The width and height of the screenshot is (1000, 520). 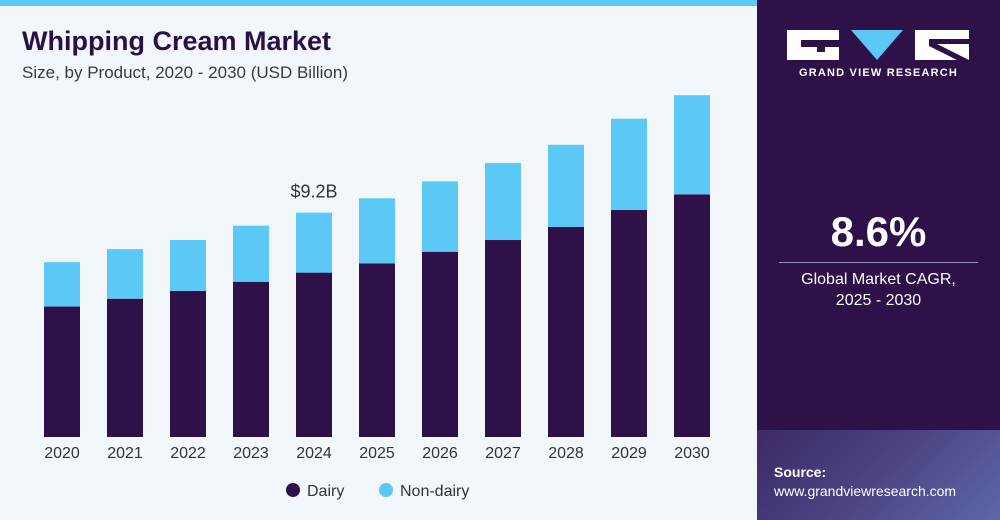 What do you see at coordinates (865, 491) in the screenshot?
I see `source-url: www.grandviewresearch.com` at bounding box center [865, 491].